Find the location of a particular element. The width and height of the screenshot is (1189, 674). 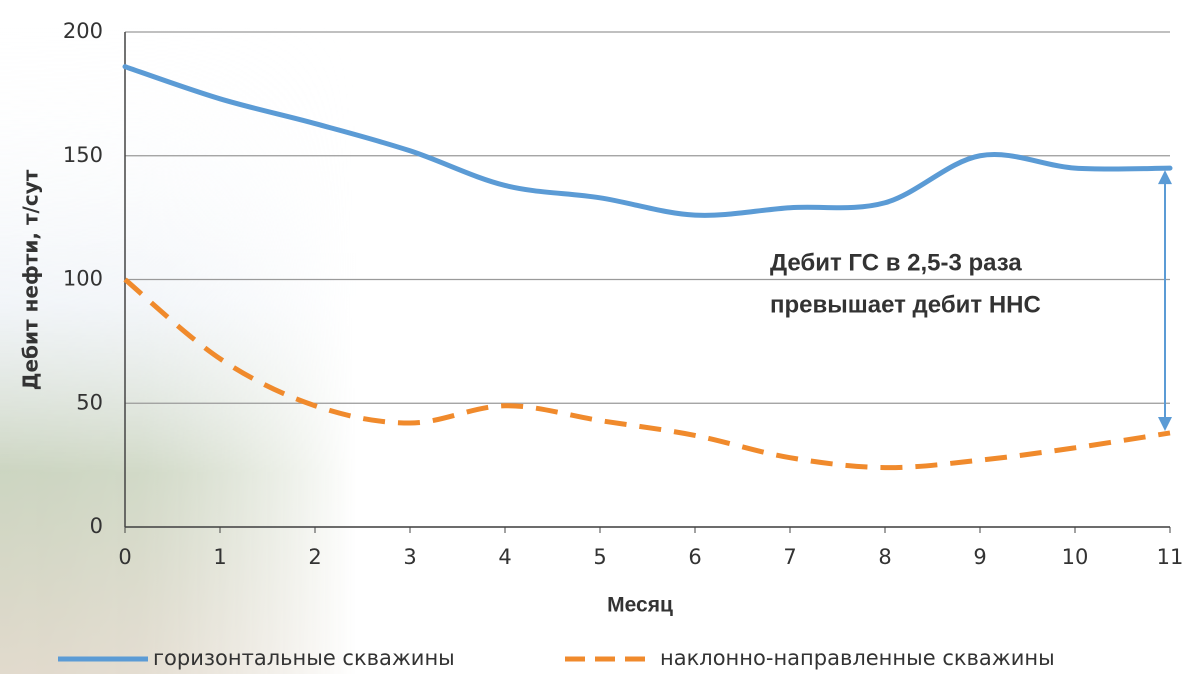

x-tick-label: 7 is located at coordinates (789, 557).